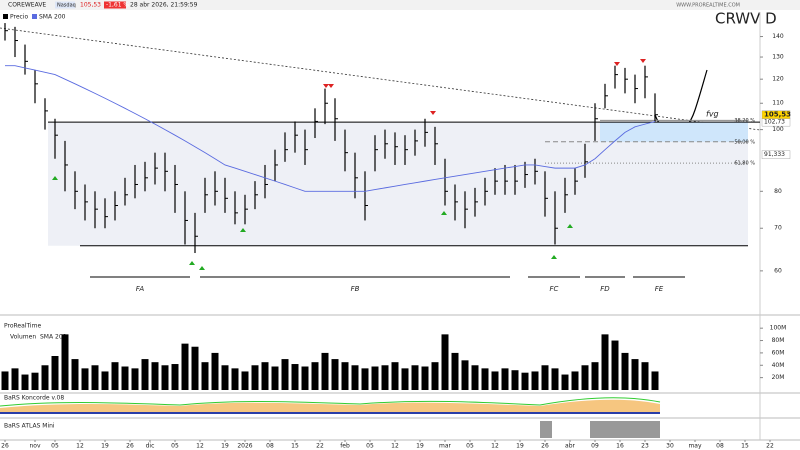  What do you see at coordinates (778, 328) in the screenshot?
I see `volume-tick-label: 100M` at bounding box center [778, 328].